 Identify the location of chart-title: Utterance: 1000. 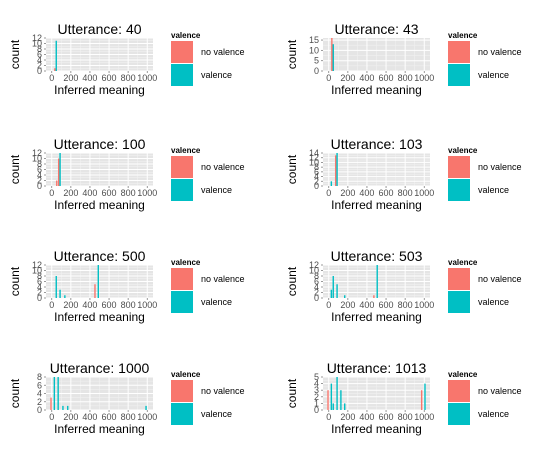
(100, 368).